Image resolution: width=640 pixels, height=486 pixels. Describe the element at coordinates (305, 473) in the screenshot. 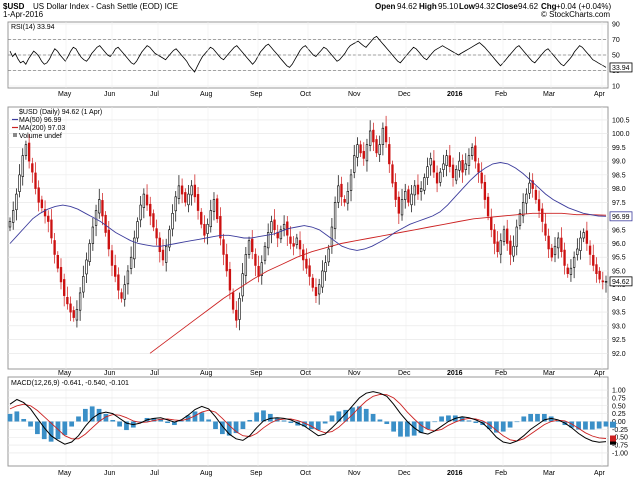

I see `x-label-Oct: Oct` at that location.